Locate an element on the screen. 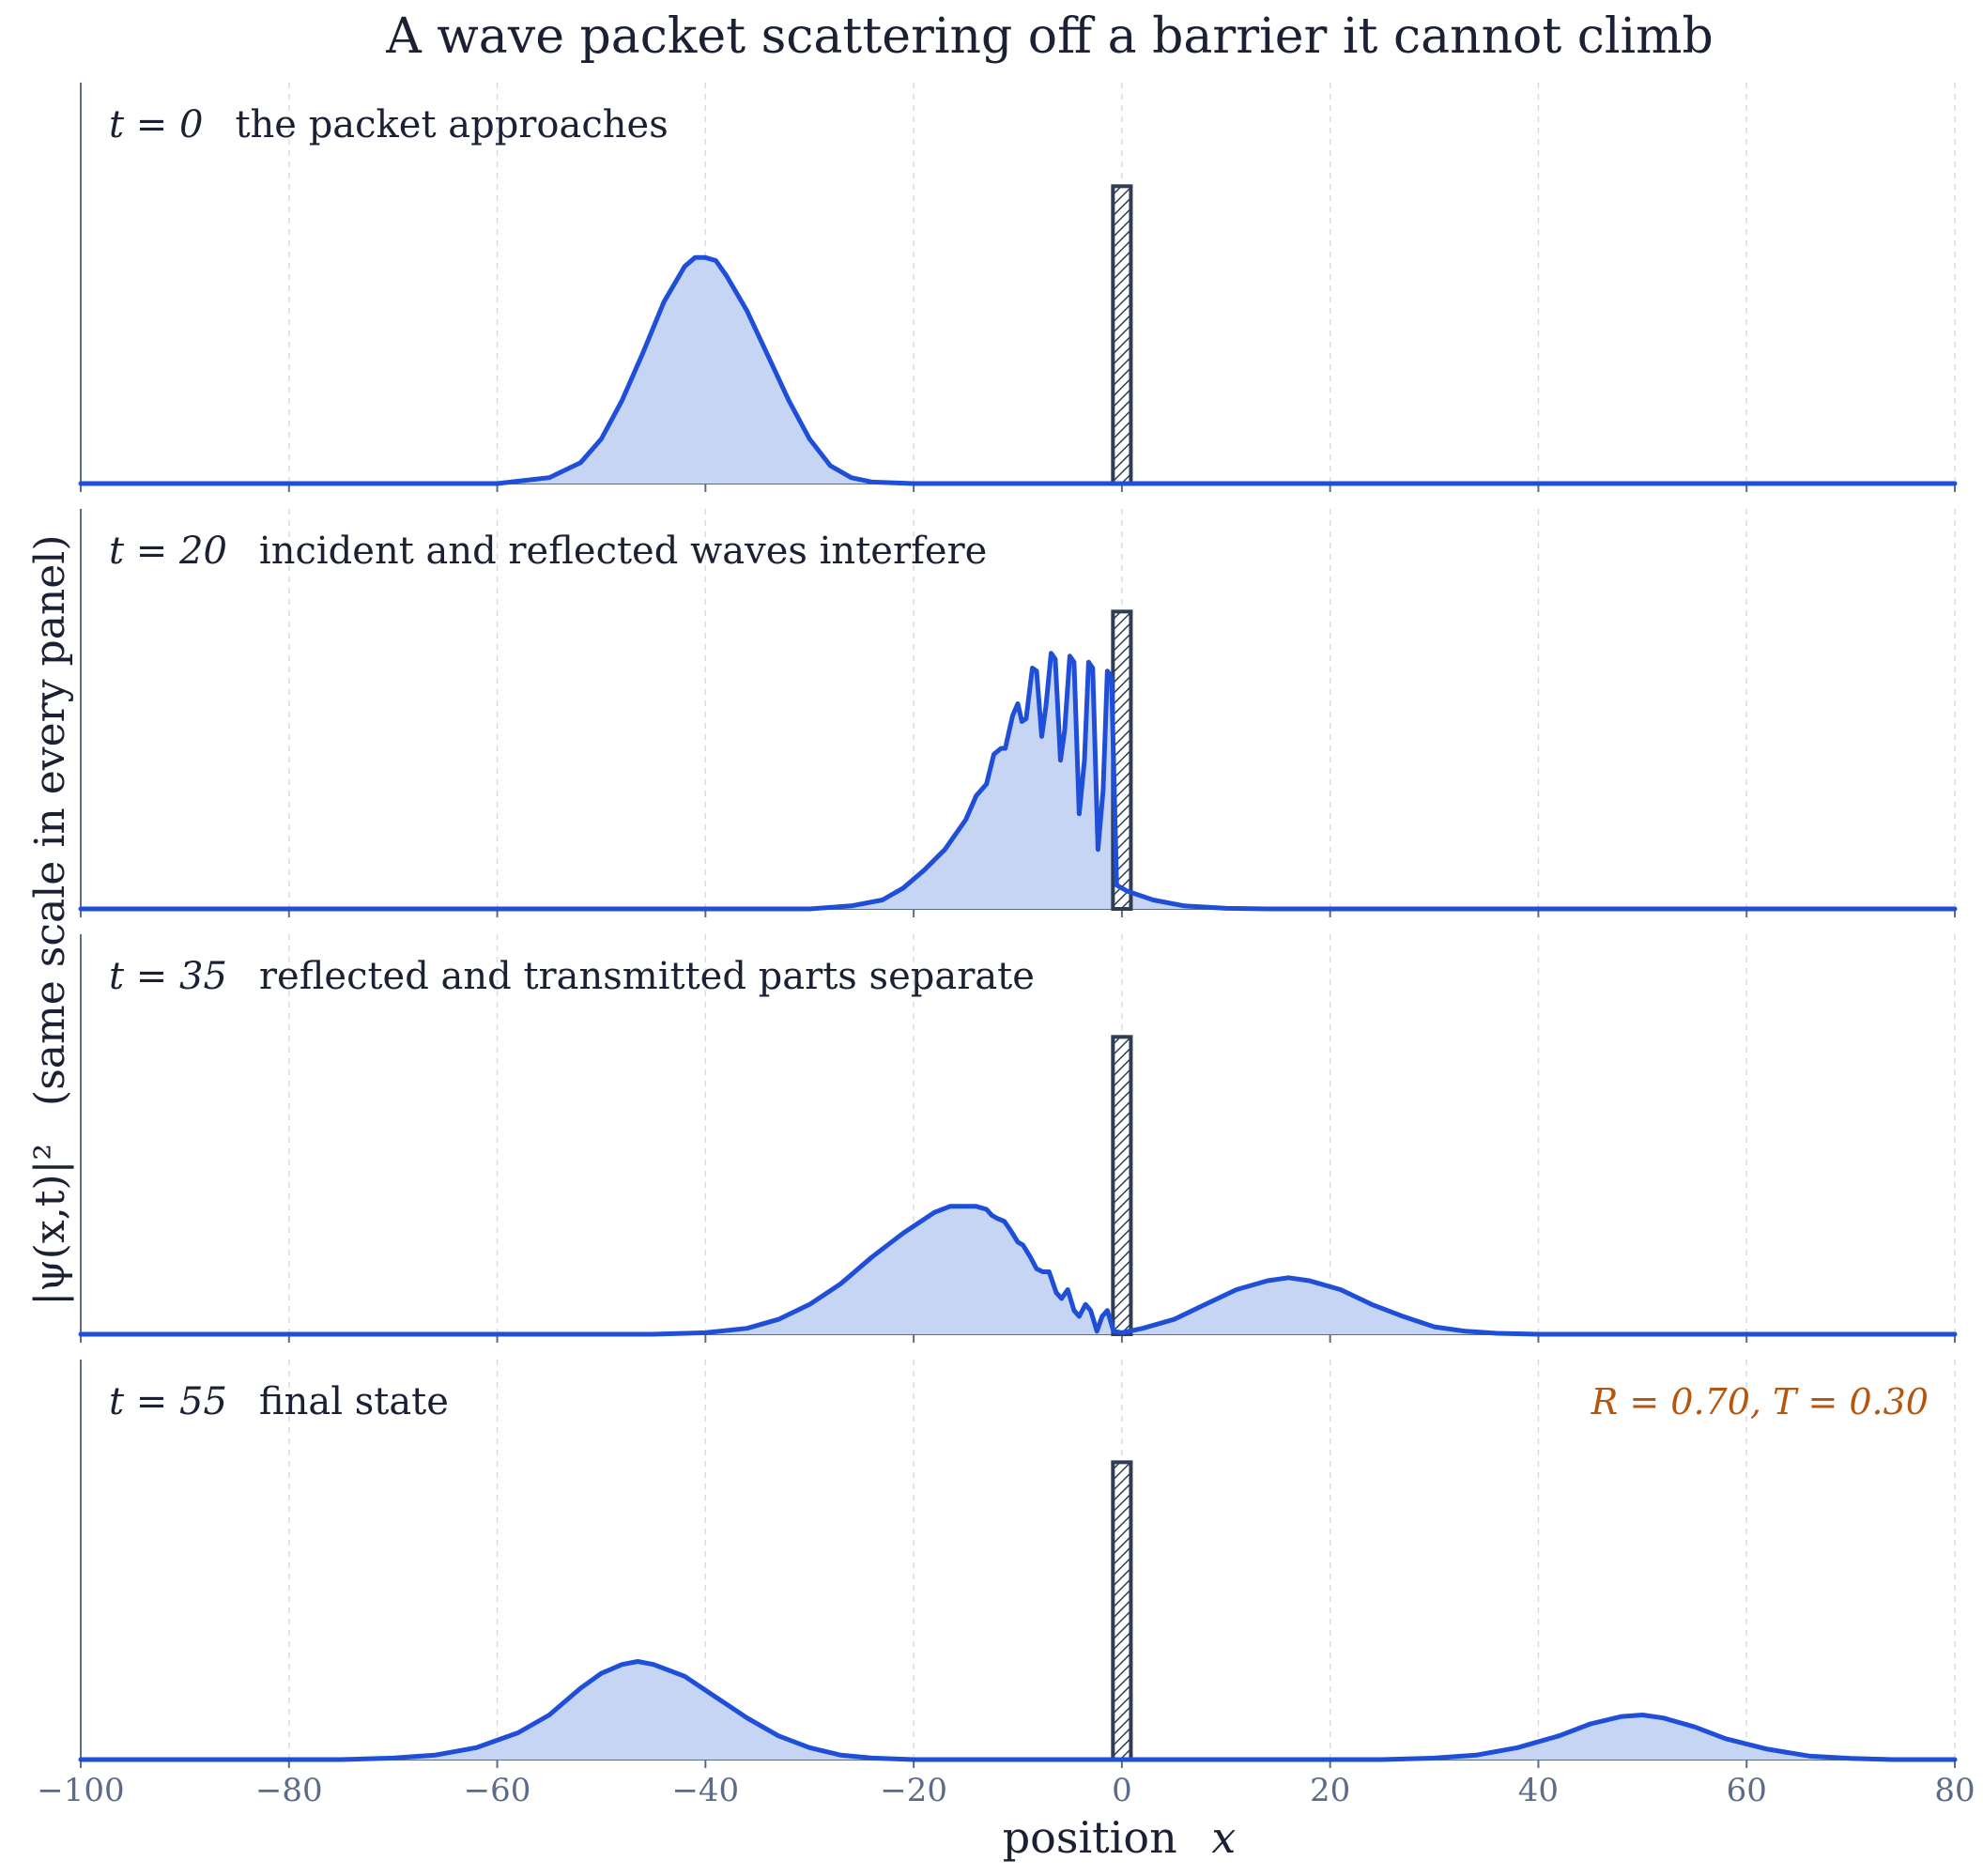 The width and height of the screenshot is (1983, 1876). x-axis-label: position x is located at coordinates (1120, 1837).